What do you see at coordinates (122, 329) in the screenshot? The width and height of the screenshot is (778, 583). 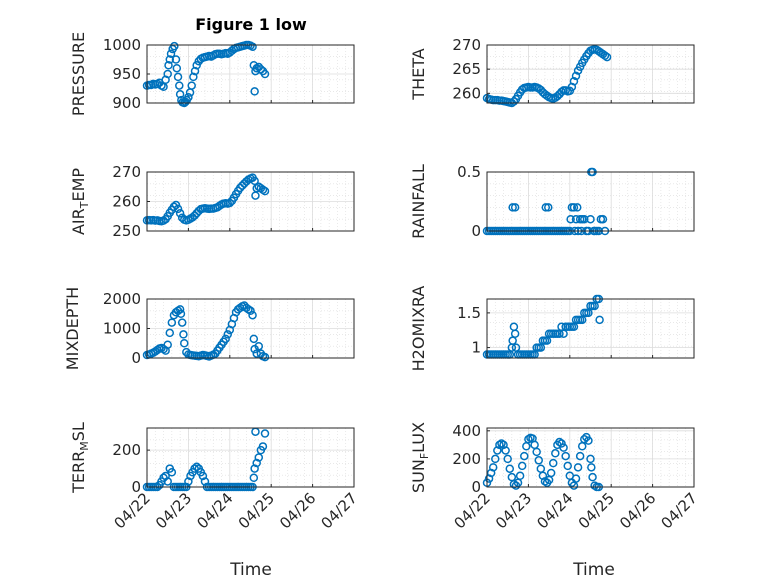 I see `y-tick-label: 1000` at bounding box center [122, 329].